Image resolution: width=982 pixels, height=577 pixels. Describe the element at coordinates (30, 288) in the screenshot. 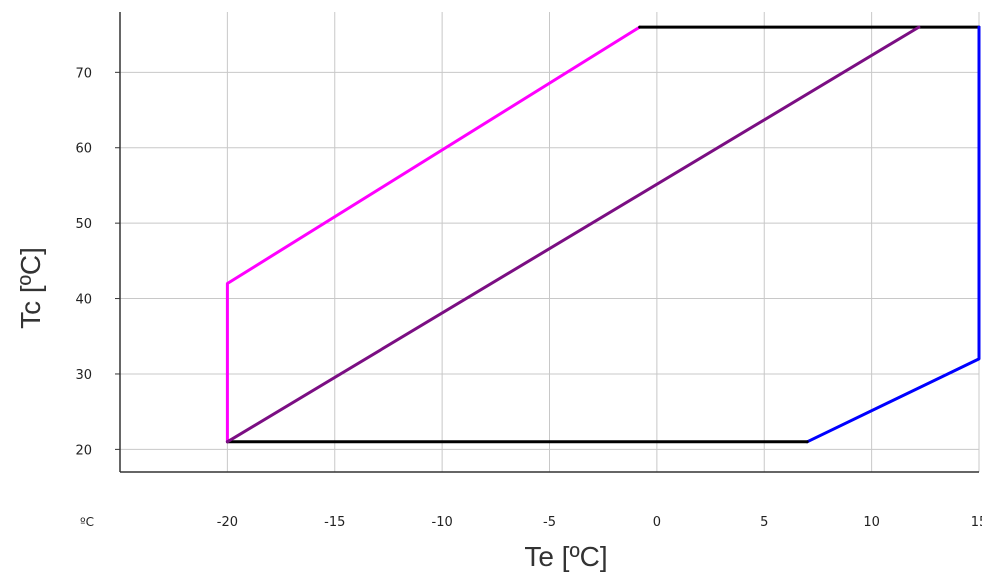

I see `y-axis-title: Tc [ºC]` at that location.